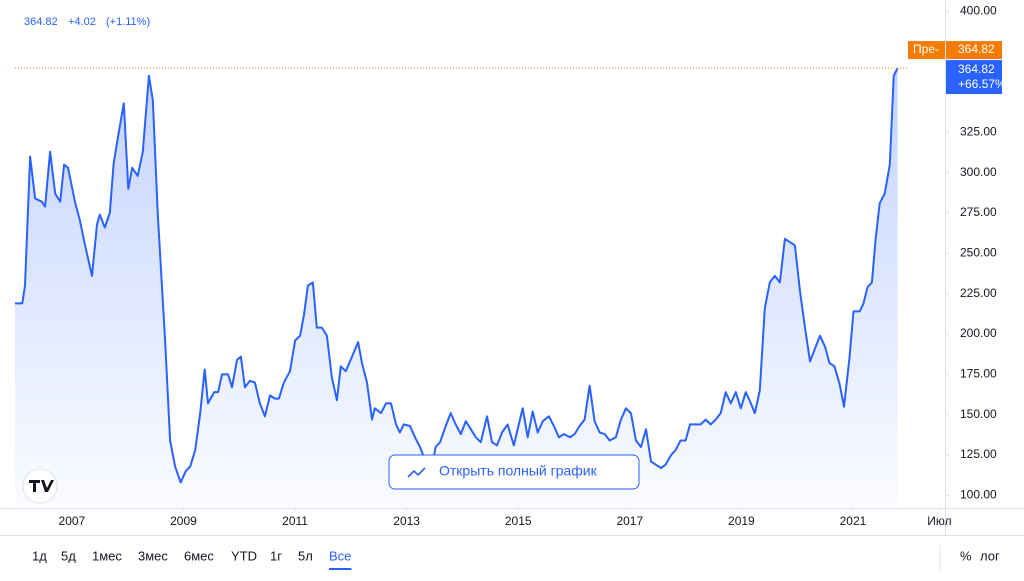  What do you see at coordinates (978, 333) in the screenshot?
I see `y-tick-label: 200.00` at bounding box center [978, 333].